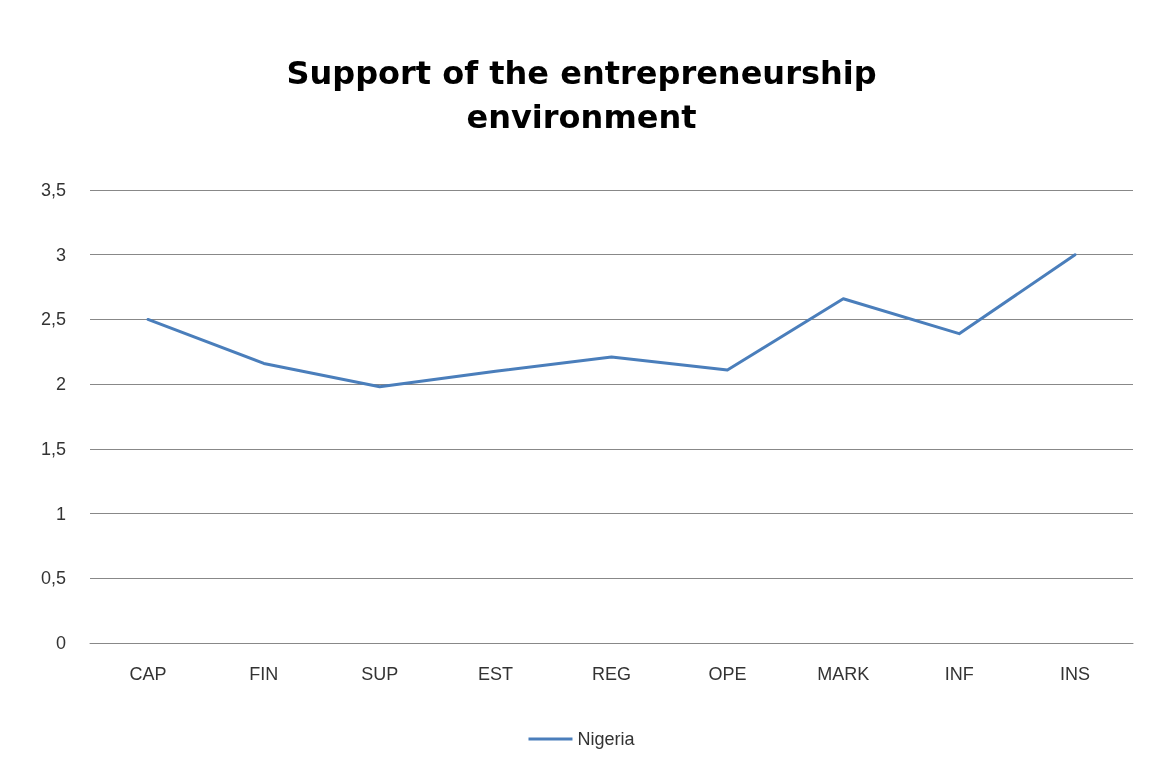  I want to click on x-tick-label: MARK, so click(843, 674).